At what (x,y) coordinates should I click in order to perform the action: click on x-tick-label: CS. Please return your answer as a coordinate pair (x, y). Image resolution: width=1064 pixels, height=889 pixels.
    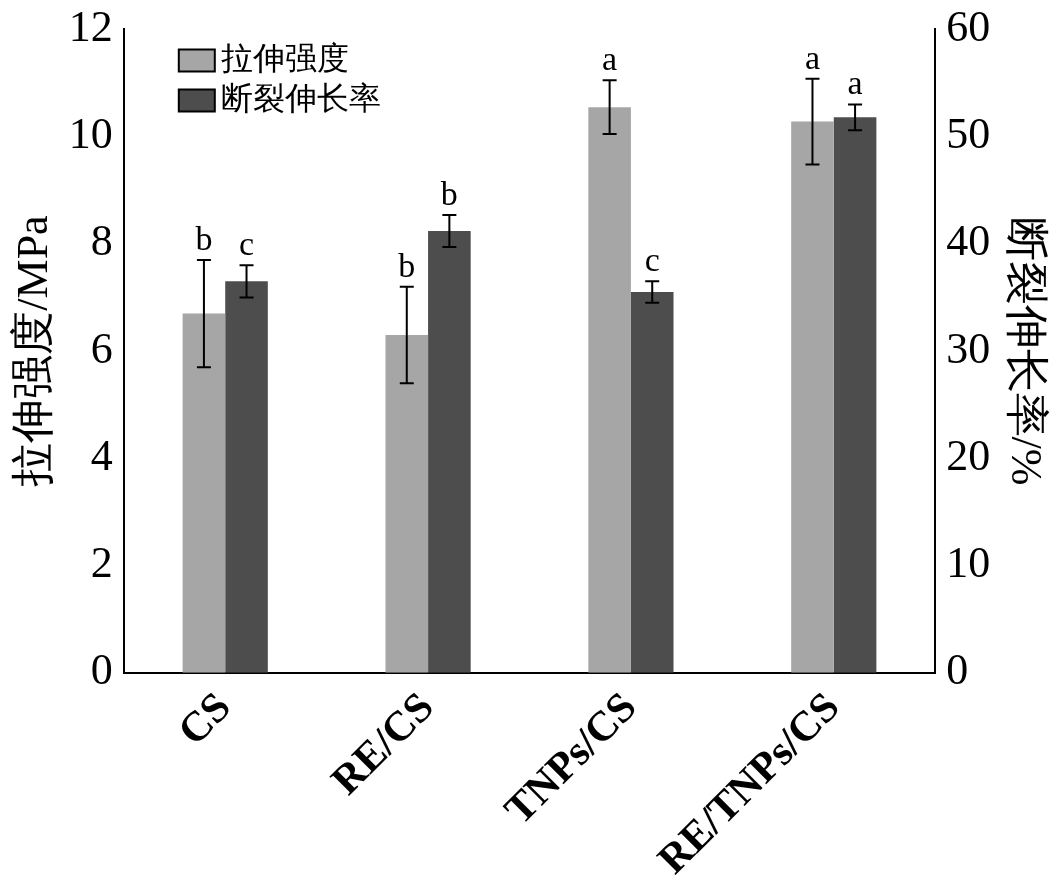
    Looking at the image, I should click on (204, 718).